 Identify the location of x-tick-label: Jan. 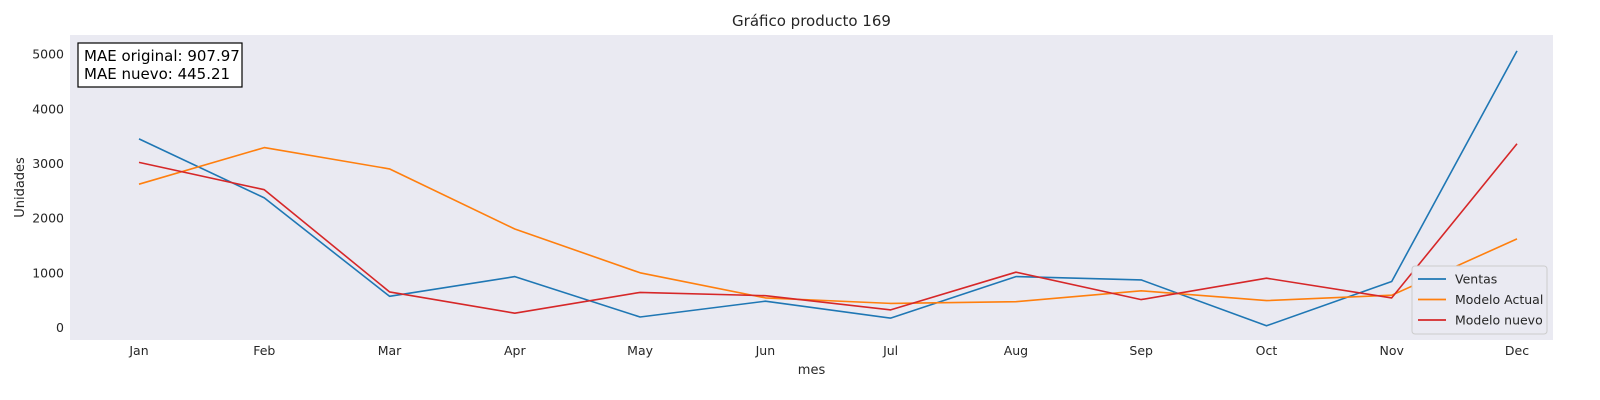
(138, 350).